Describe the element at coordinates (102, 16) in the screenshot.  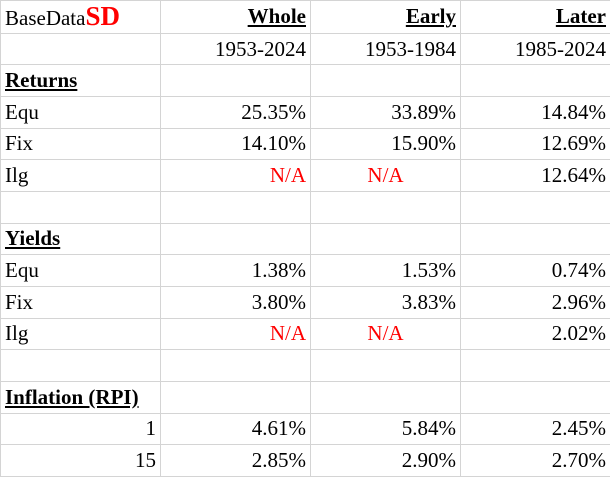
I see `title-accent: SD` at that location.